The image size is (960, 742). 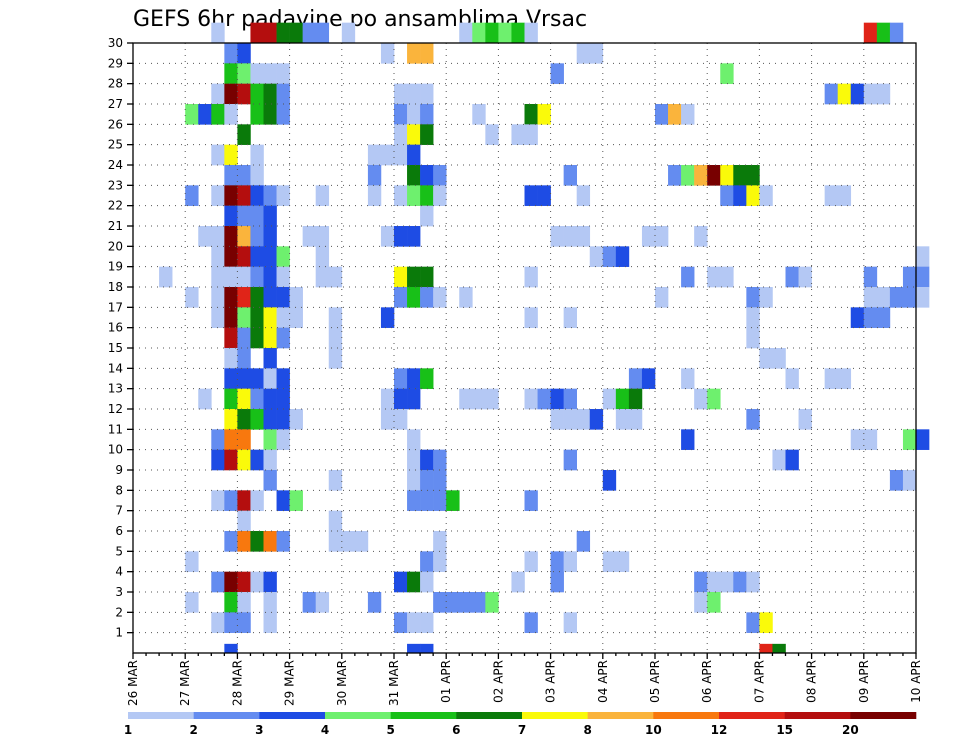 What do you see at coordinates (916, 681) in the screenshot?
I see `x-tick-label: 10 APR` at bounding box center [916, 681].